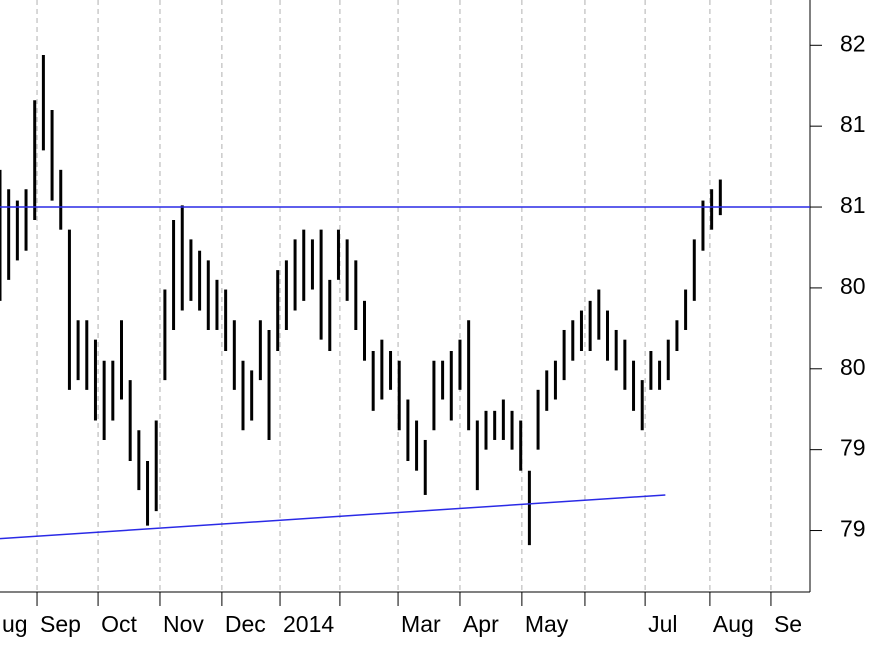  Describe the element at coordinates (733, 624) in the screenshot. I see `x-tick-label: Aug` at that location.